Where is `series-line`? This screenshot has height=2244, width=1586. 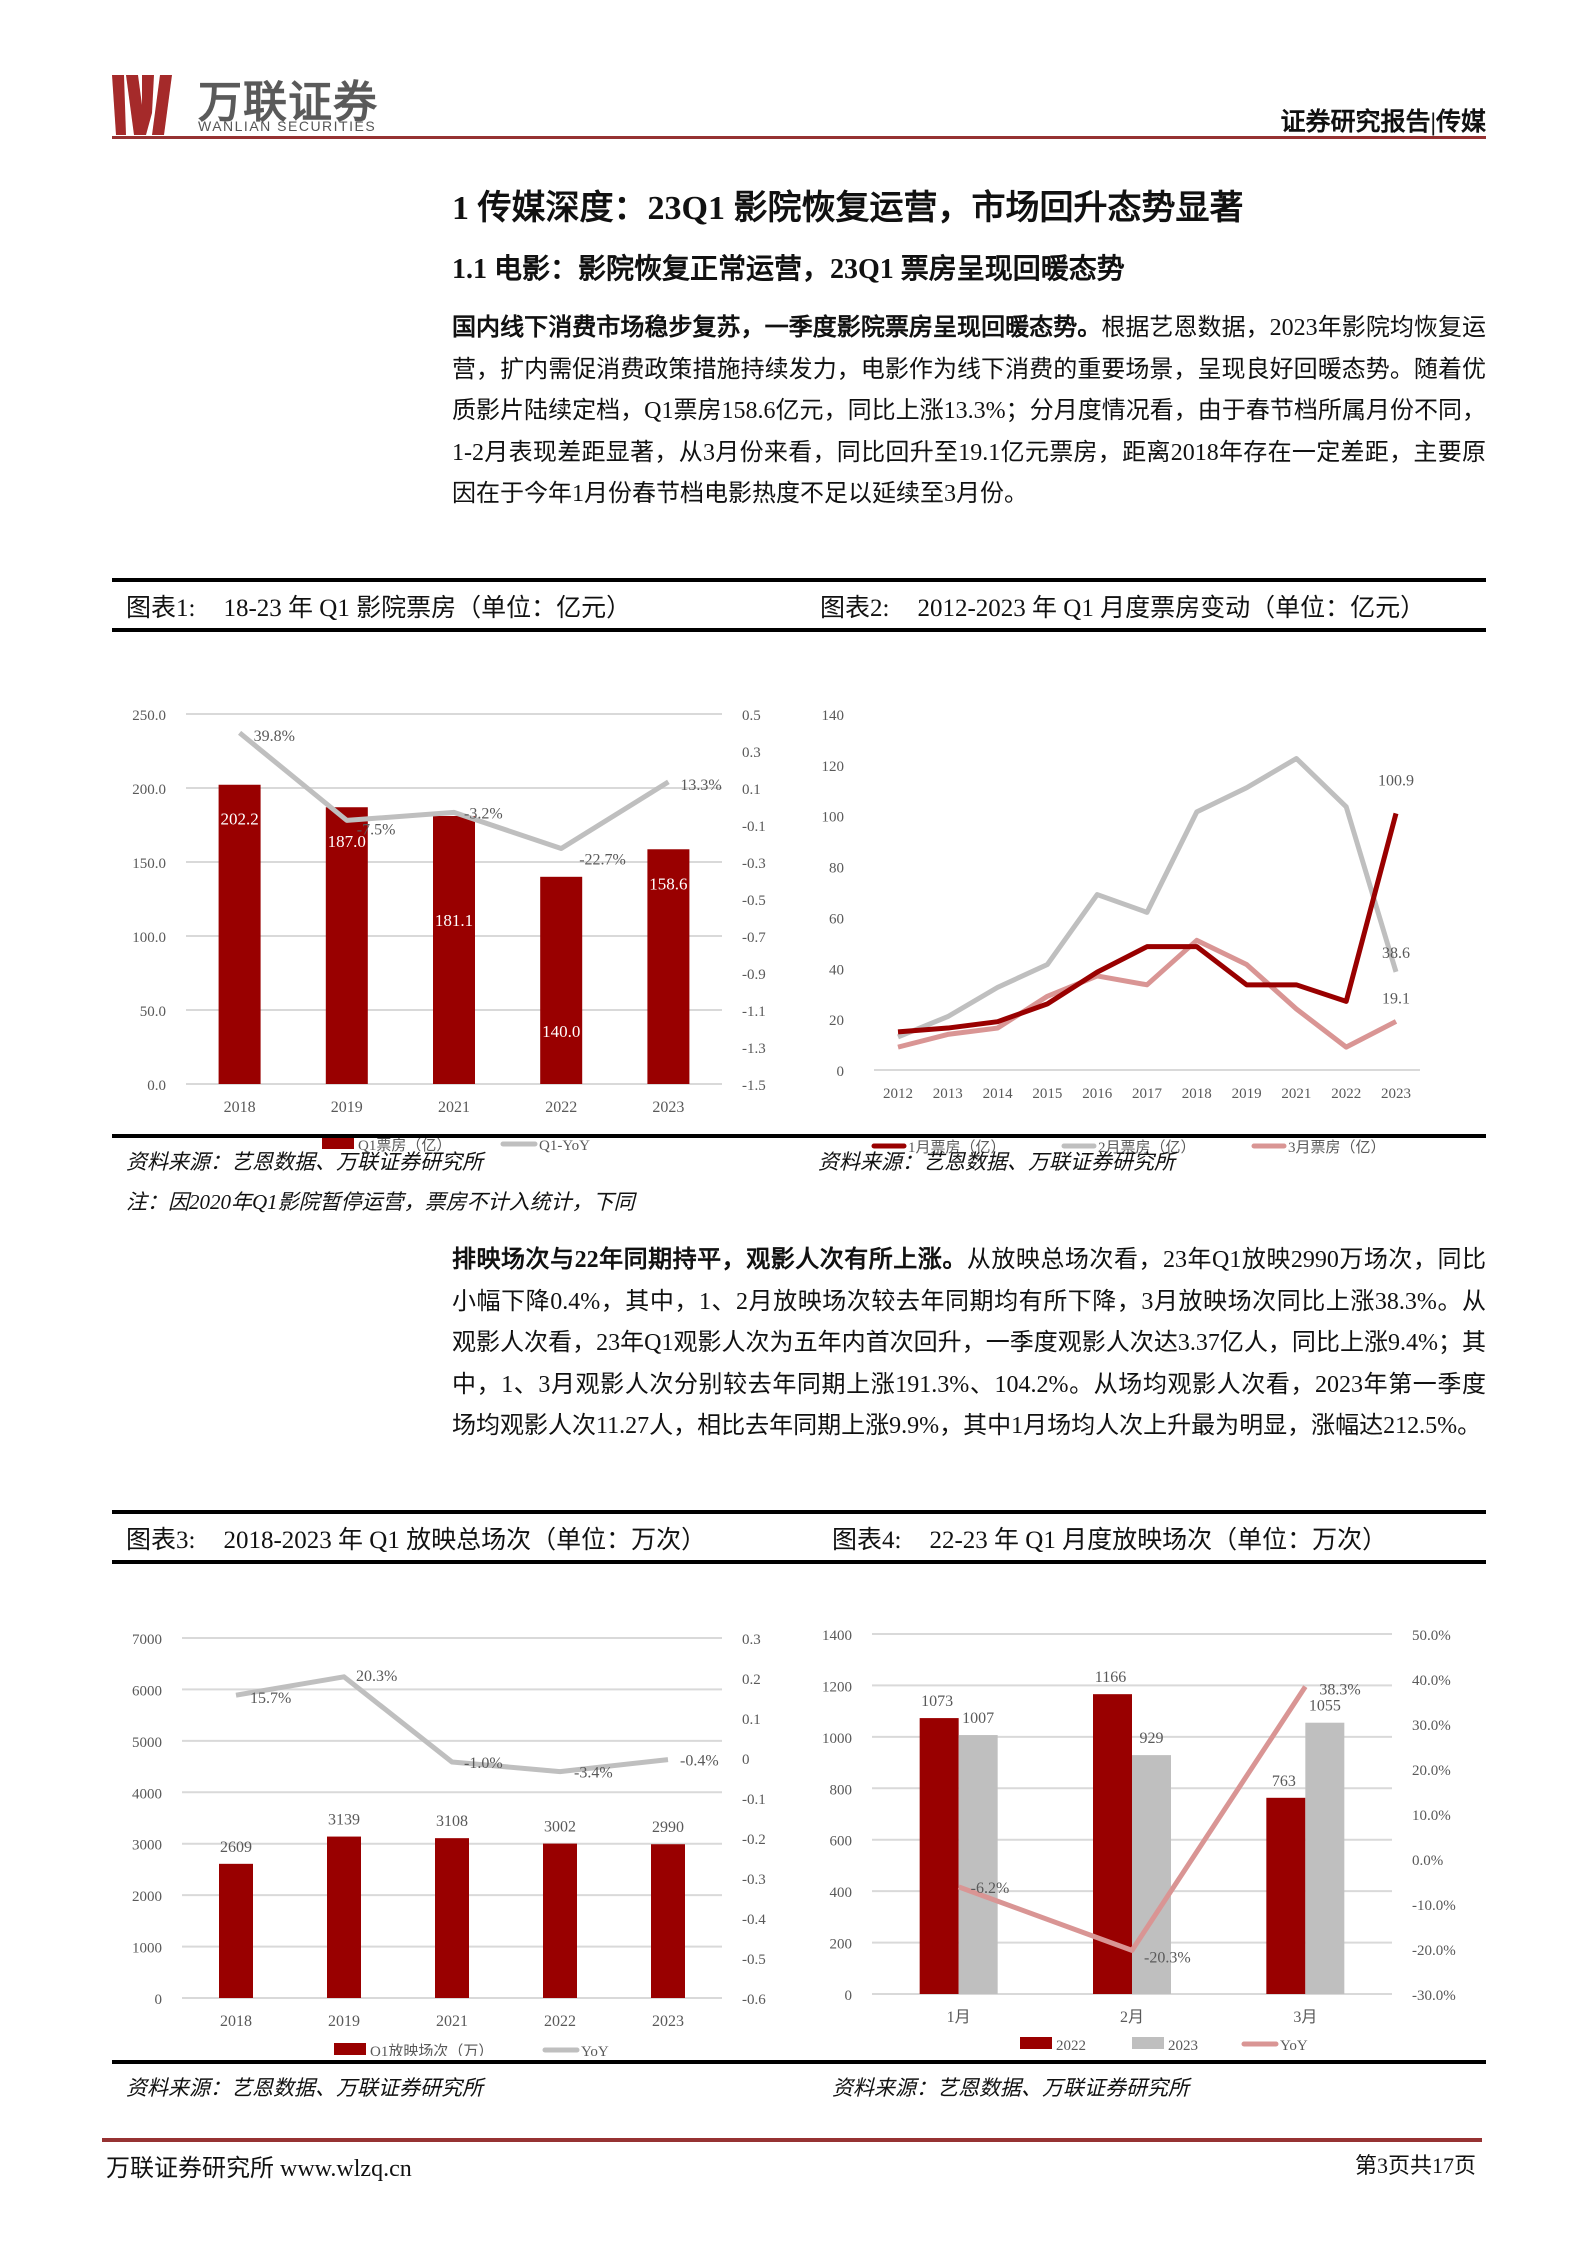
series-line is located at coordinates (1147, 993).